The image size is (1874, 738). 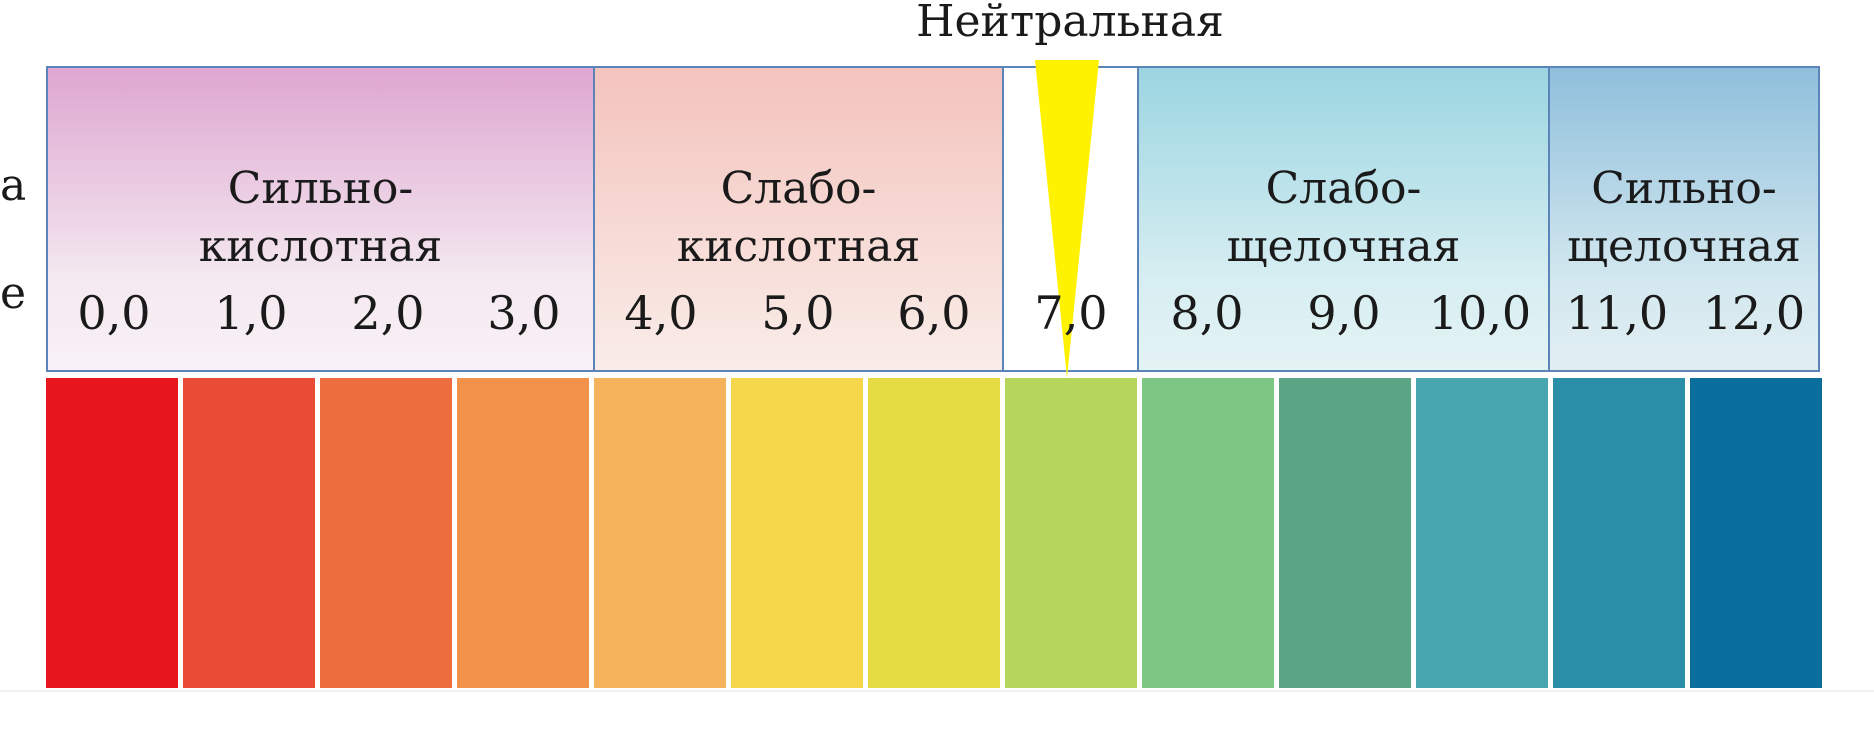 What do you see at coordinates (937, 691) in the screenshot?
I see `divider` at bounding box center [937, 691].